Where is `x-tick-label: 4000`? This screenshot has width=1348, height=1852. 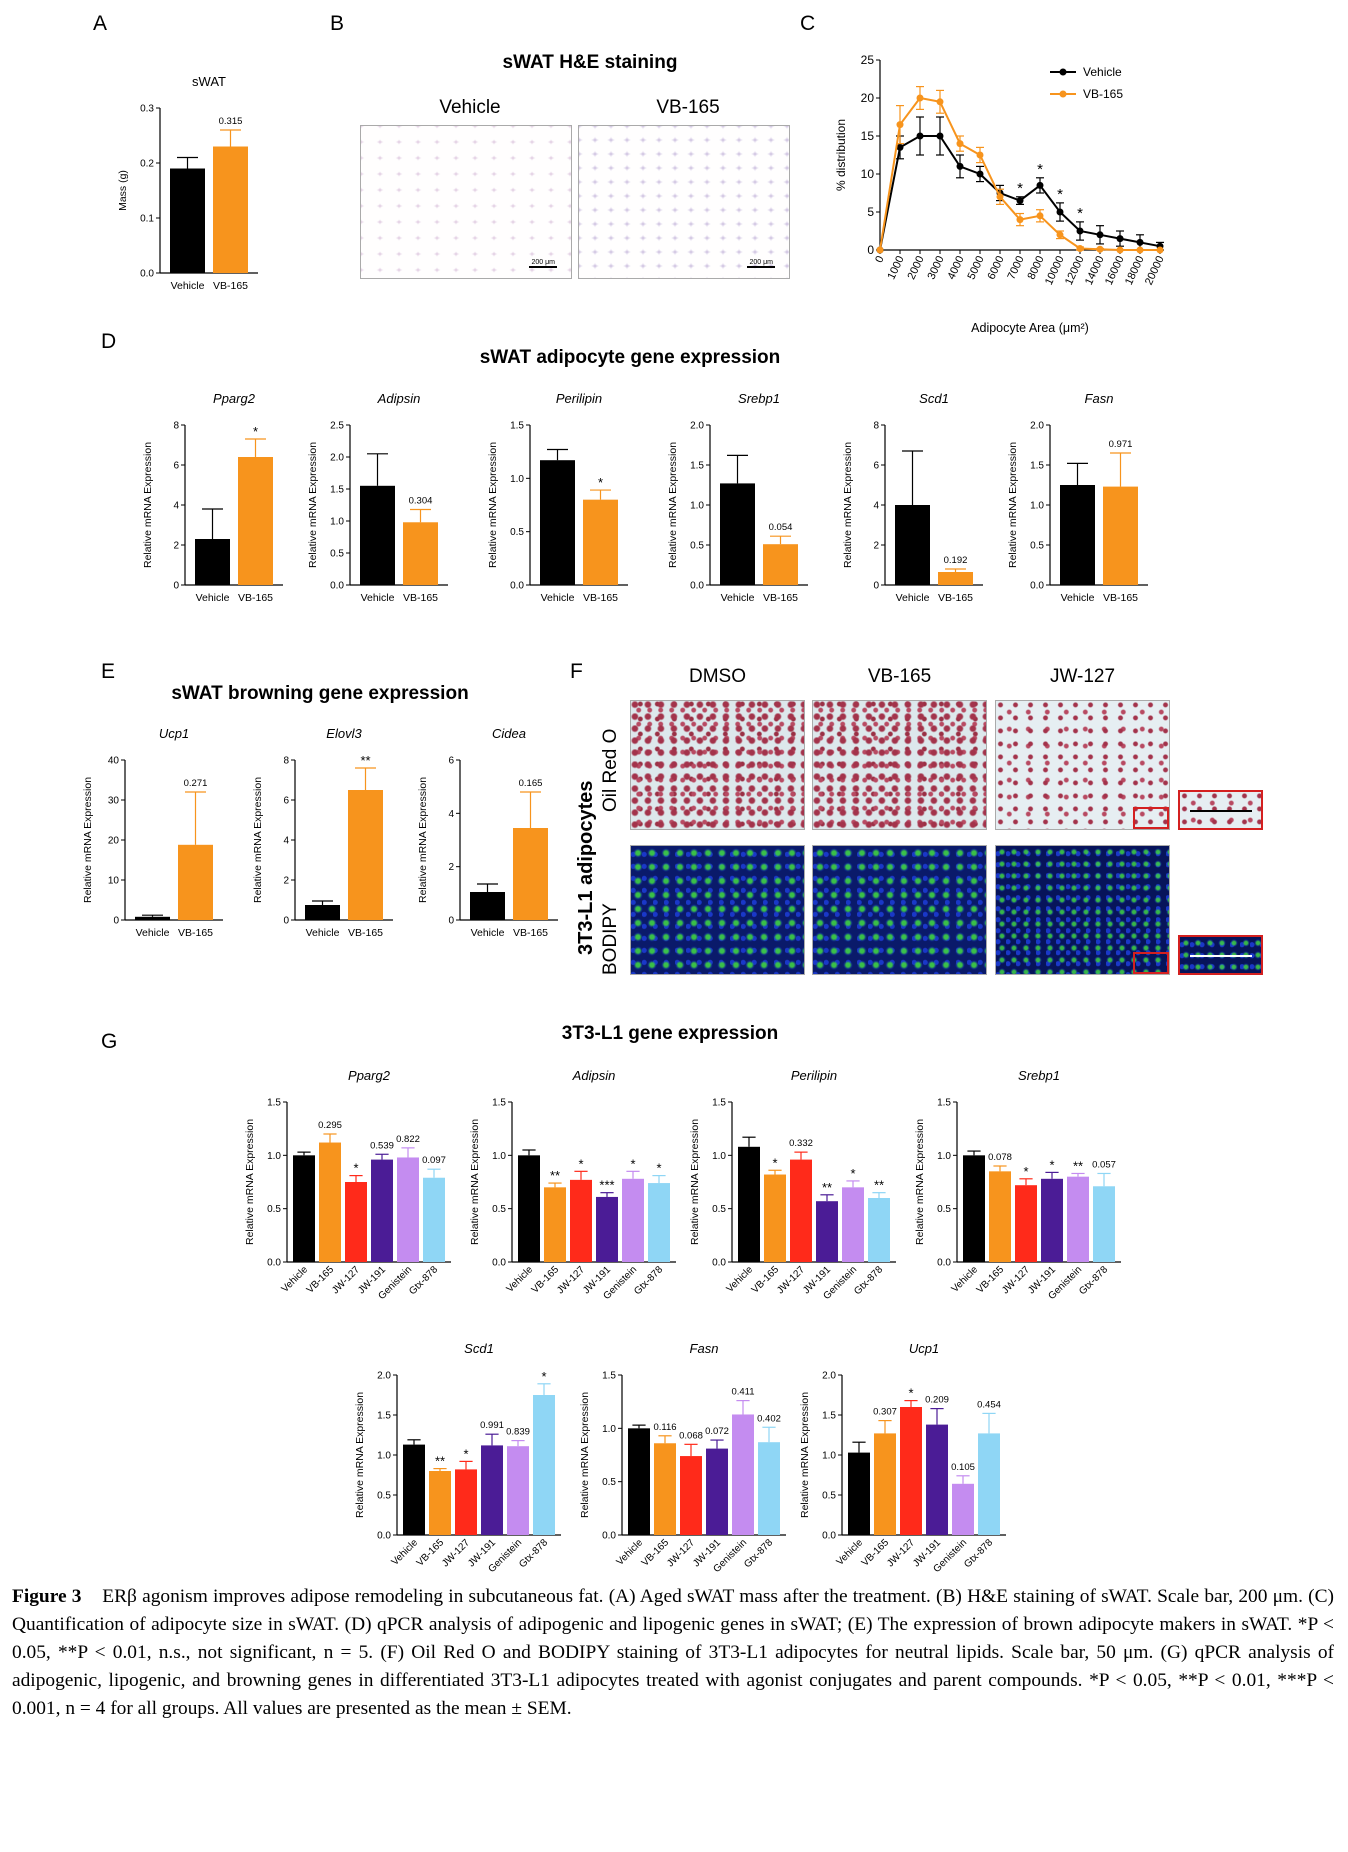
x-tick-label: 4000 is located at coordinates (955, 267).